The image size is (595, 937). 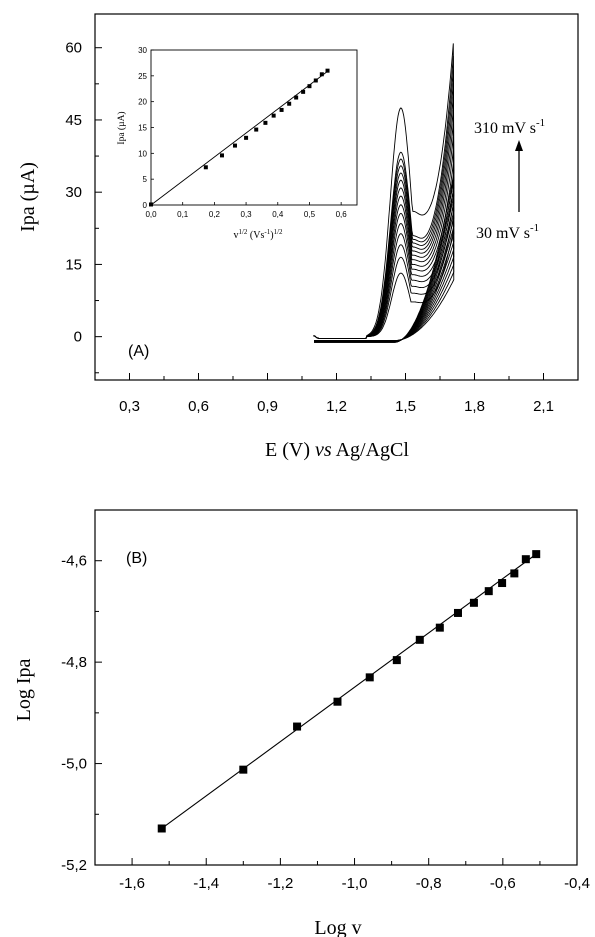 I want to click on x-tick-label: -1,4, so click(x=206, y=883).